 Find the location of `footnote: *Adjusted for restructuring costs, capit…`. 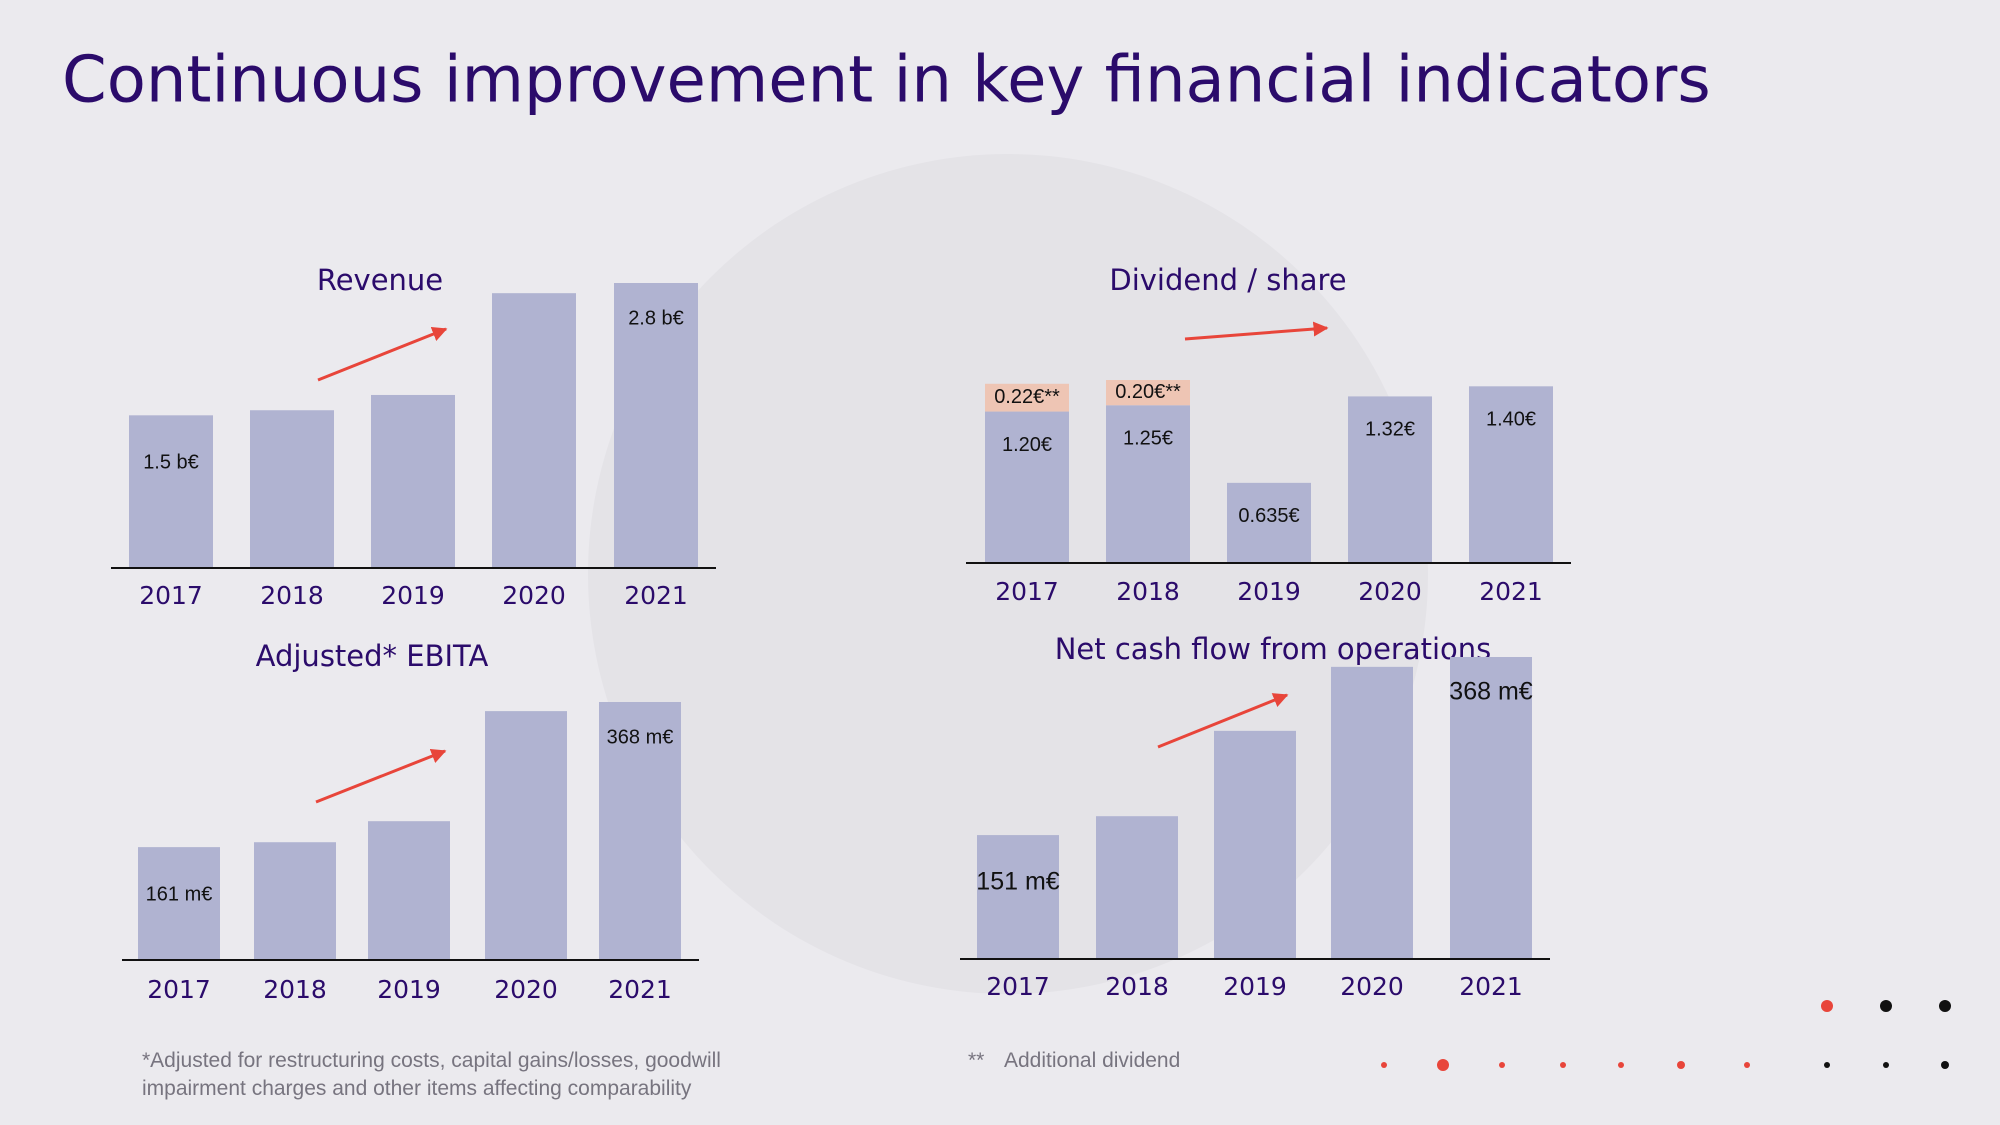

footnote: *Adjusted for restructuring costs, capit… is located at coordinates (431, 1074).